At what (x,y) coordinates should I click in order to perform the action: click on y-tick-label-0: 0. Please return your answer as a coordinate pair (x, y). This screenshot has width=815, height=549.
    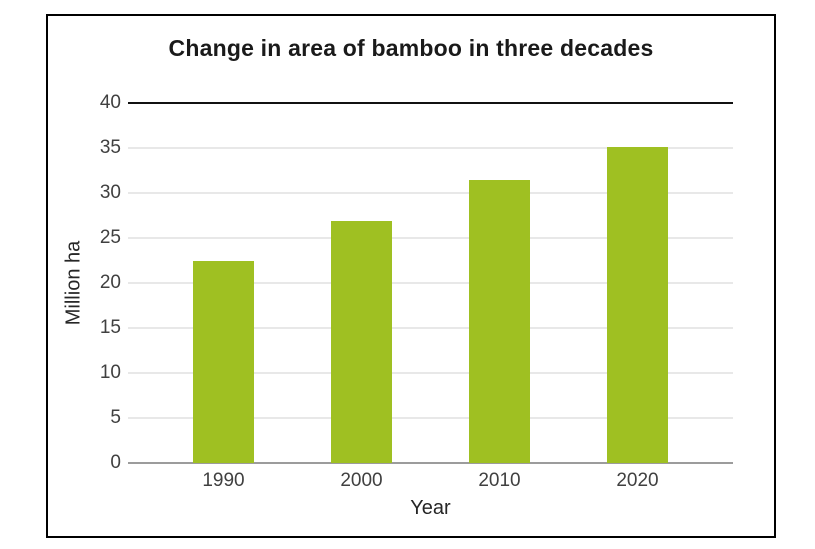
    Looking at the image, I should click on (115, 462).